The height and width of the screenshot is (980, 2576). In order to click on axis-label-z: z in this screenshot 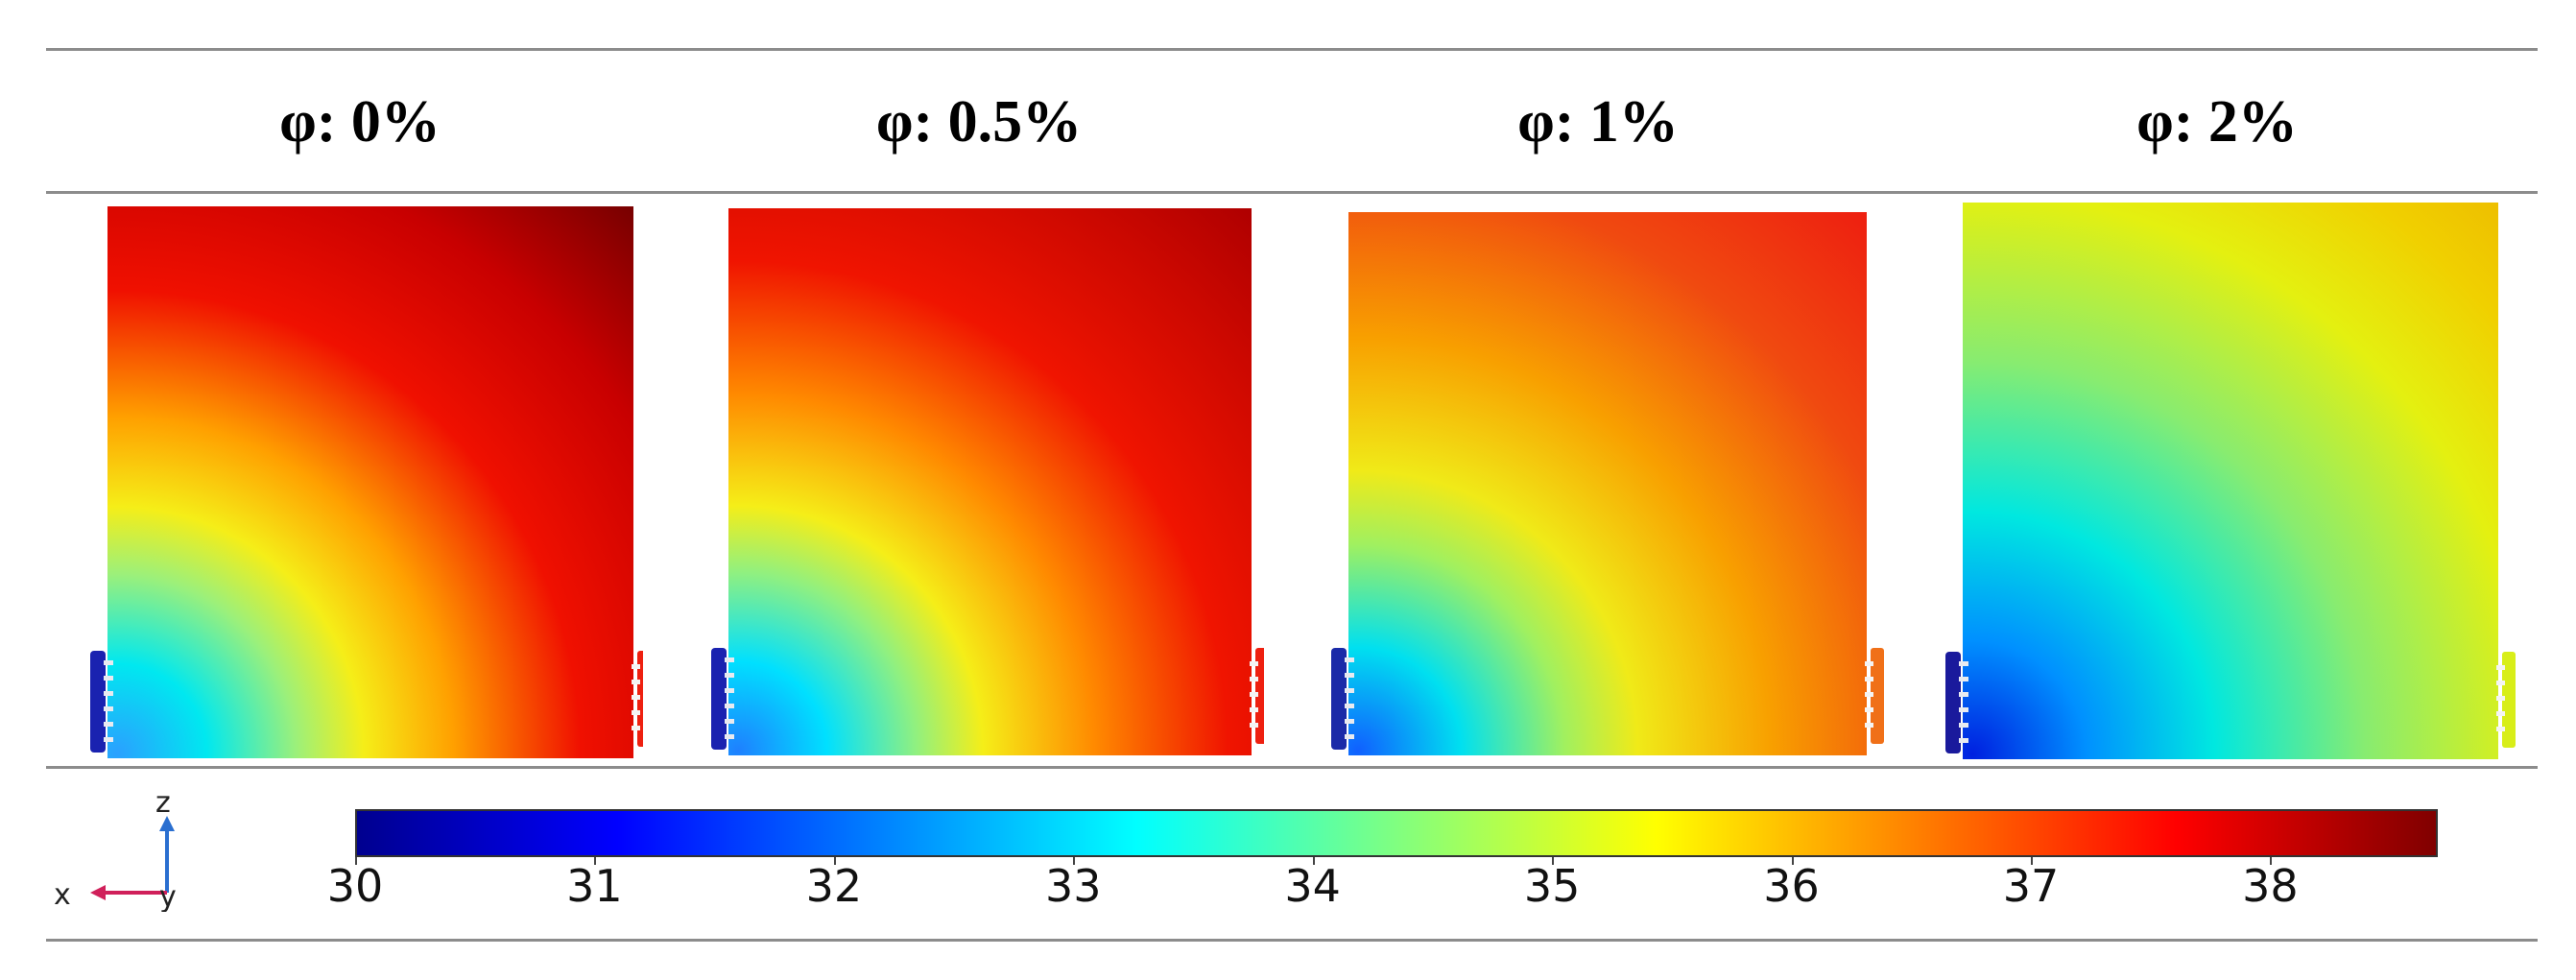, I will do `click(163, 803)`.